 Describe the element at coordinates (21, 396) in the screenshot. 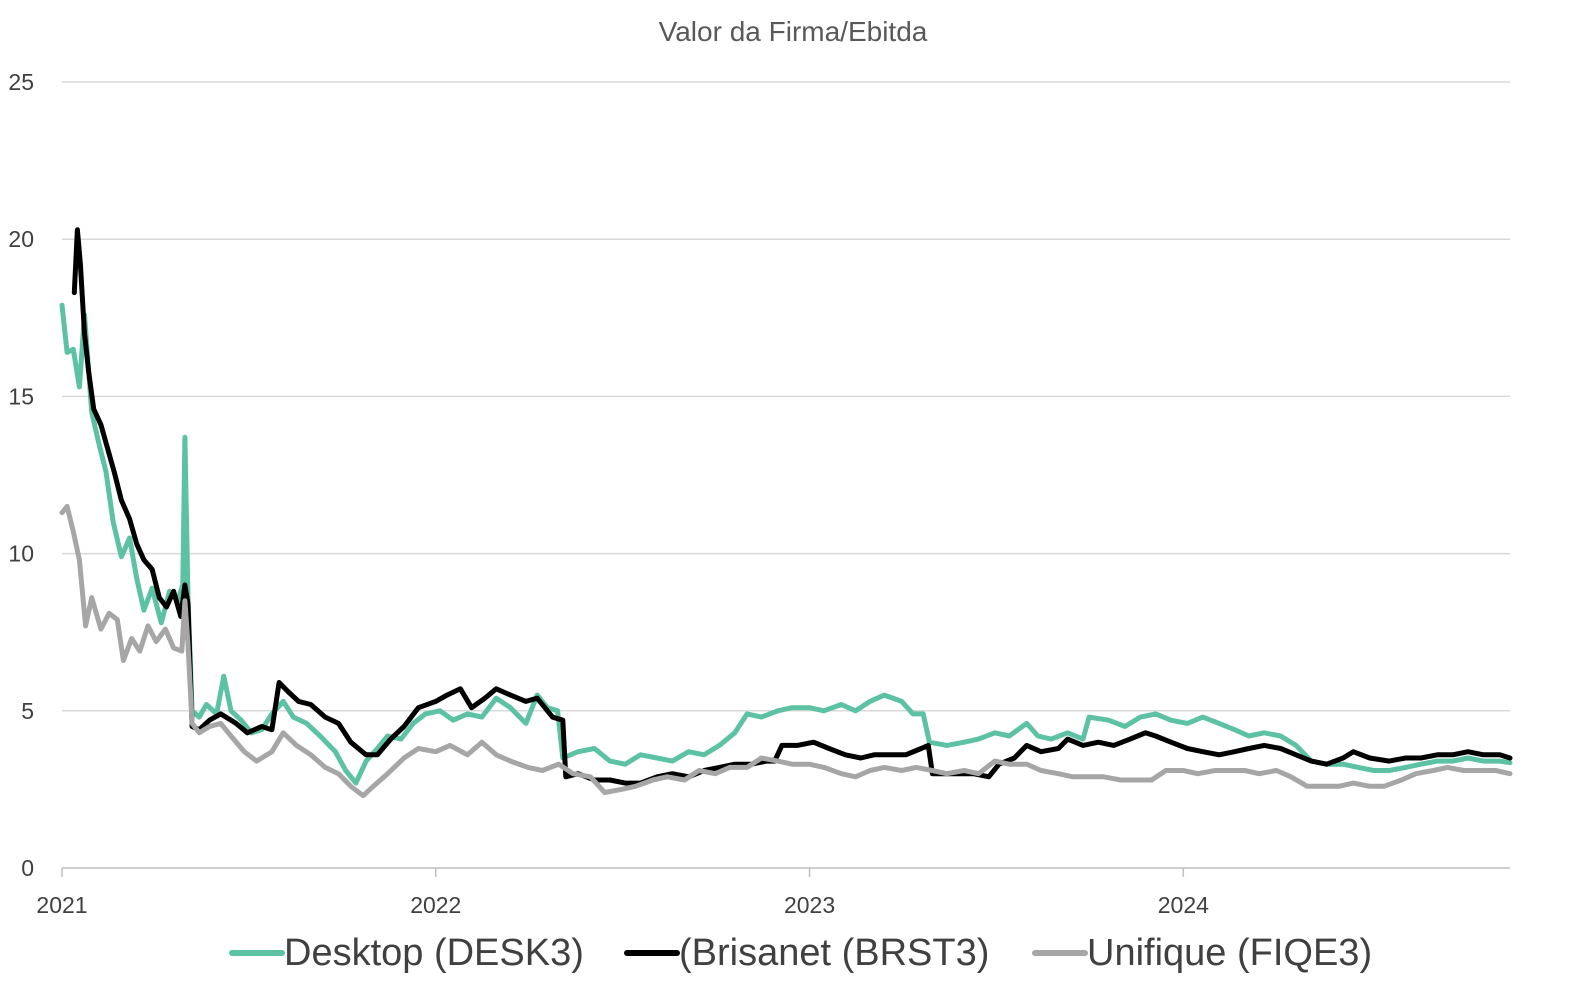

I see `y-tick-label: 15` at that location.